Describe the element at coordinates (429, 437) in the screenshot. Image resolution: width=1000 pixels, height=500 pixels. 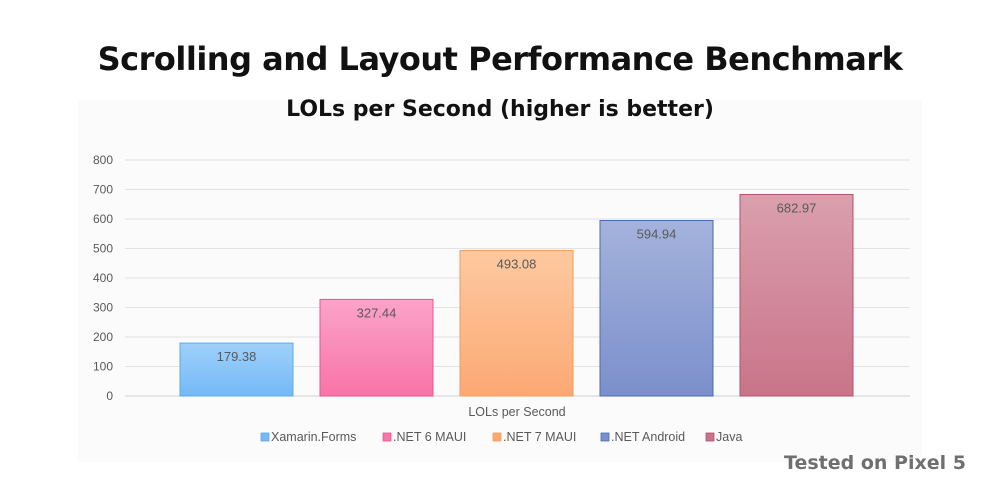
I see `legend-label: .NET 6 MAUI` at that location.